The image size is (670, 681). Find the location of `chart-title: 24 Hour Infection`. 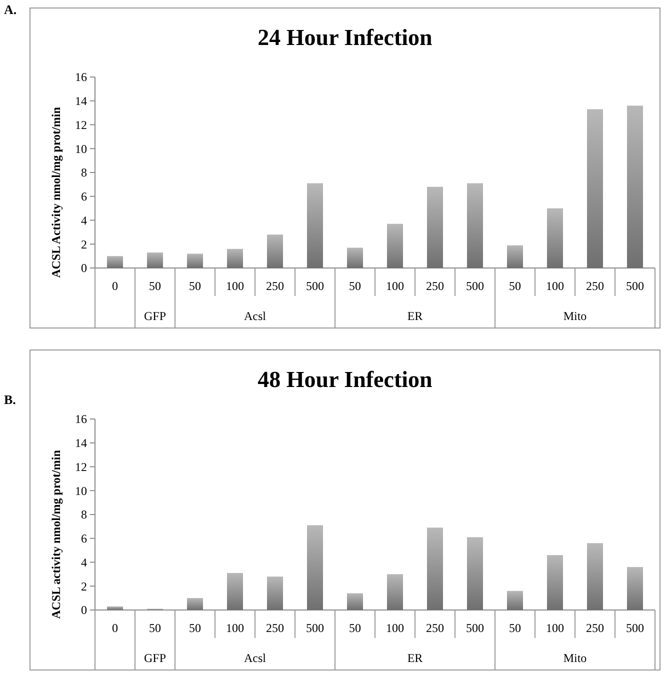

chart-title: 24 Hour Infection is located at coordinates (345, 37).